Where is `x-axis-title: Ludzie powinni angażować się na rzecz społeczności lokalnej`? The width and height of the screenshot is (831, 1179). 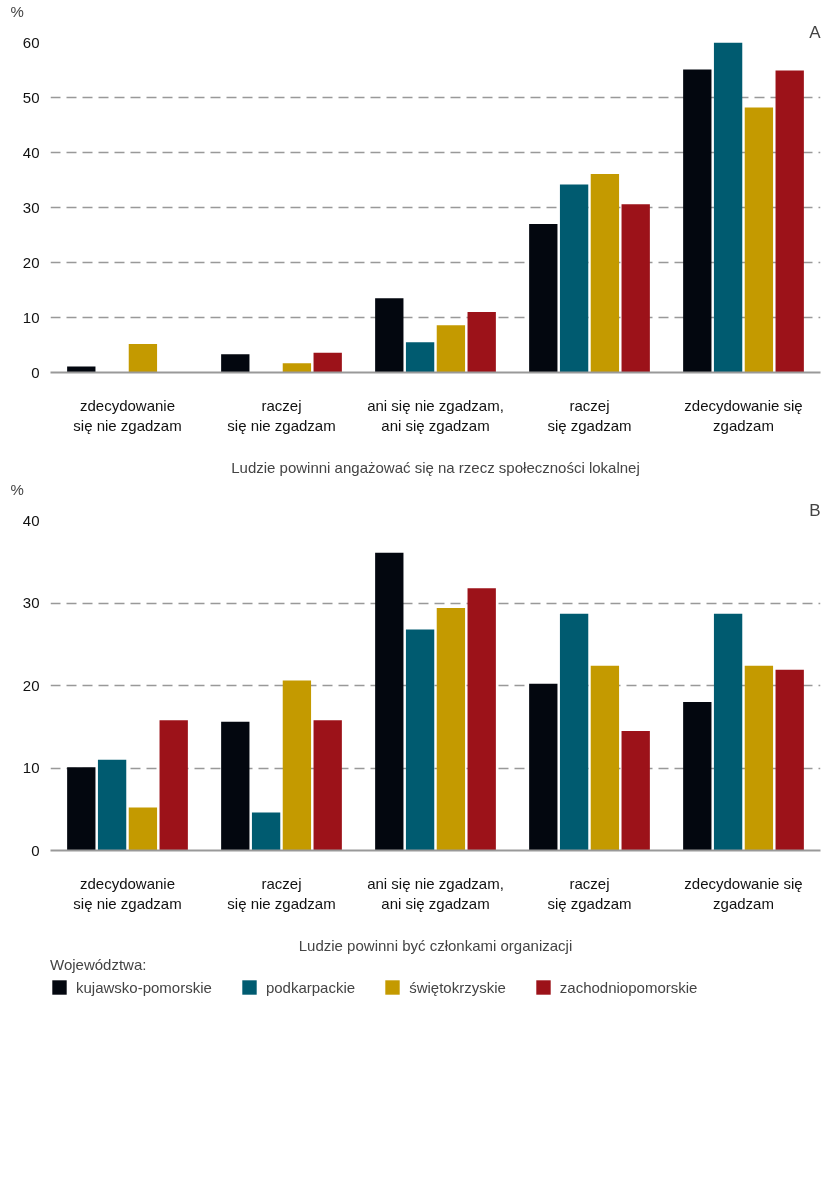
x-axis-title: Ludzie powinni angażować się na rzecz społeczności lokalnej is located at coordinates (435, 467).